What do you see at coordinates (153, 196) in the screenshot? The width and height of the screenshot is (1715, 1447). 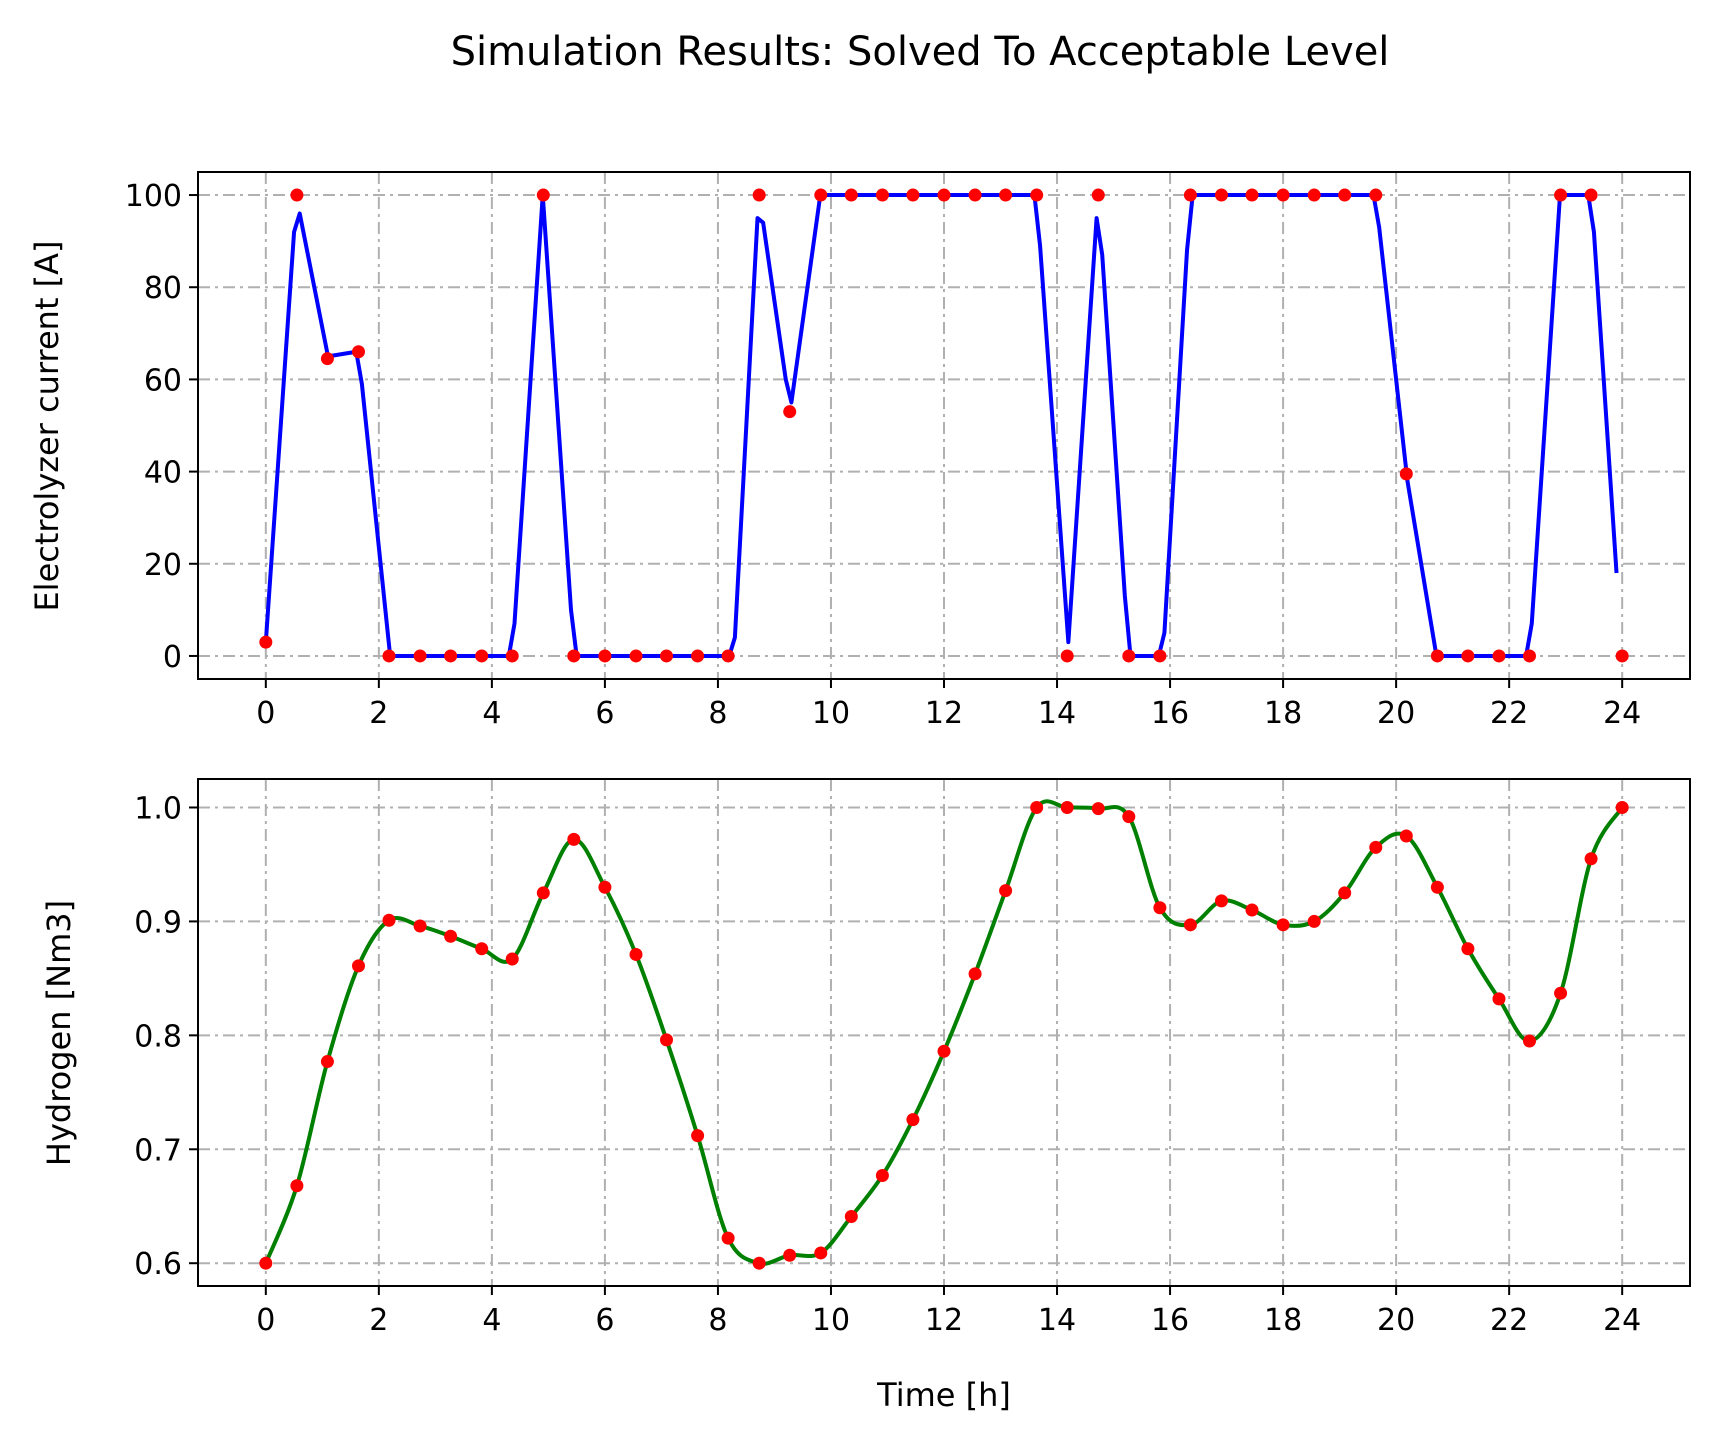 I see `y-tick-label: 100` at bounding box center [153, 196].